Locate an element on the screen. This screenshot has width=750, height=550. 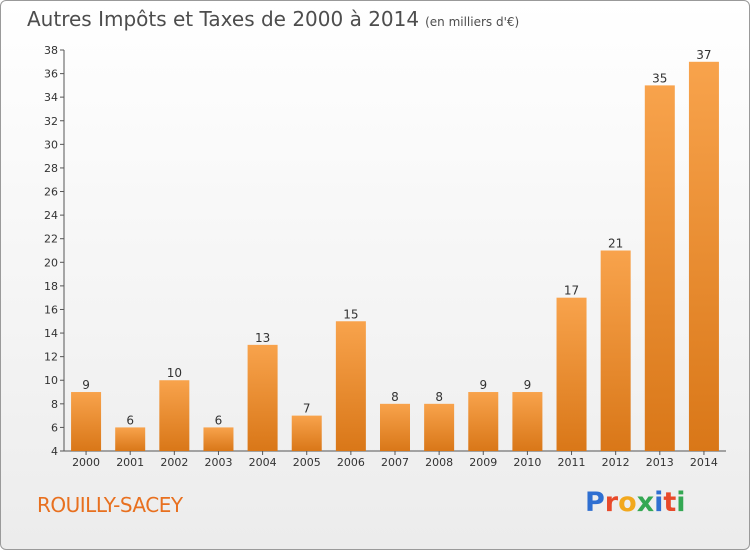
bar-2006 is located at coordinates (350, 386).